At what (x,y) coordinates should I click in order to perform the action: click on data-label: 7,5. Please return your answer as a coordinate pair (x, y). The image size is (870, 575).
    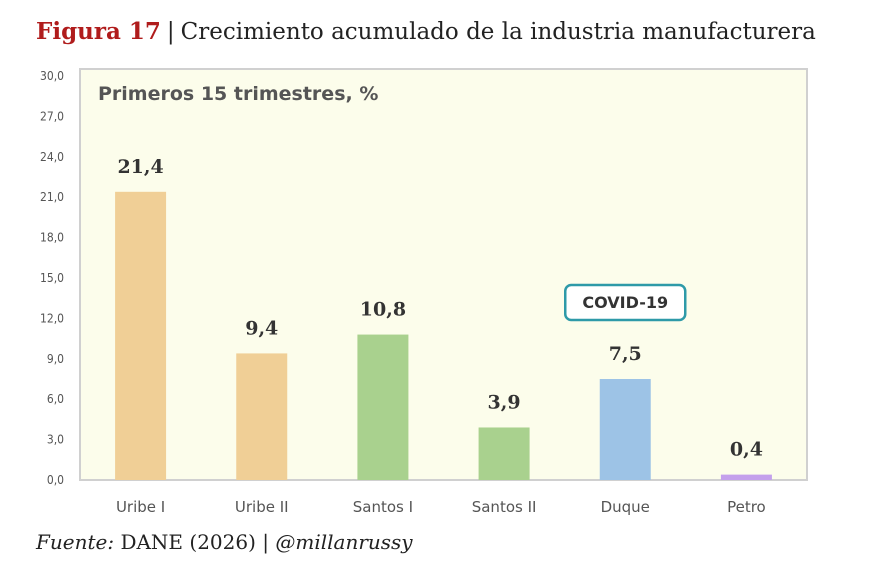
    Looking at the image, I should click on (625, 354).